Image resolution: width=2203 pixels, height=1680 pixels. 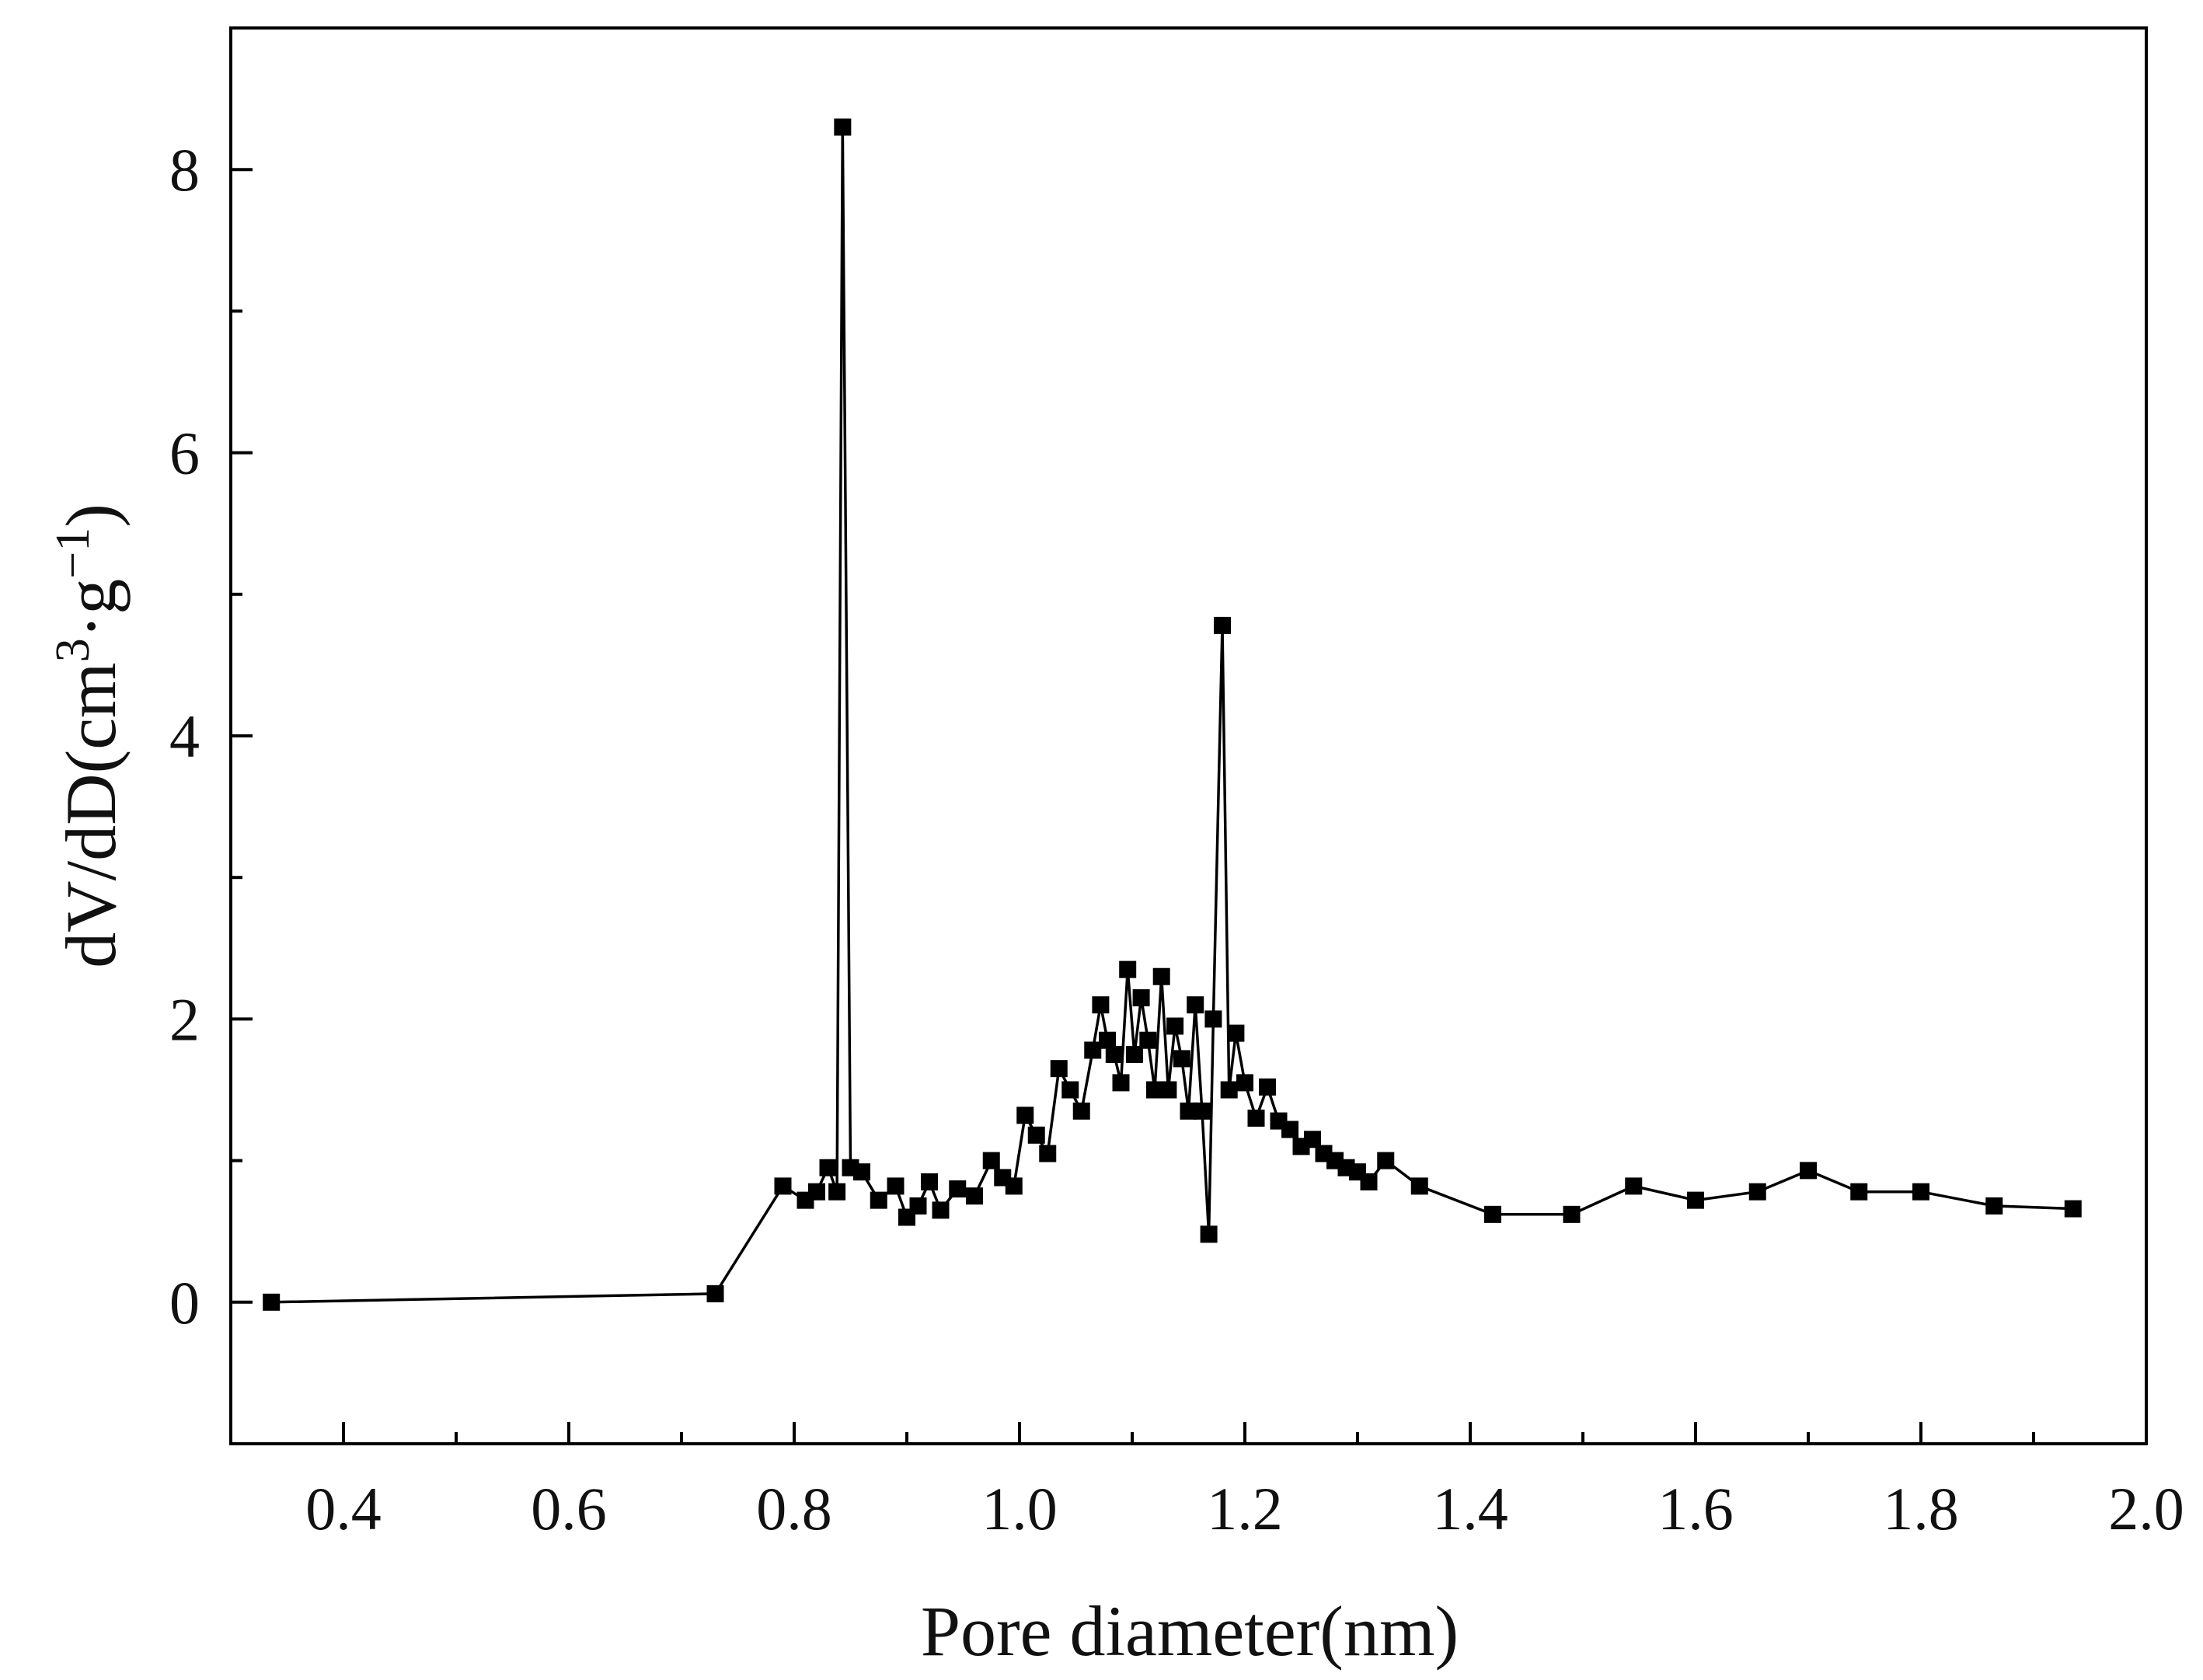 I want to click on y-tick-label: 2, so click(x=184, y=1019).